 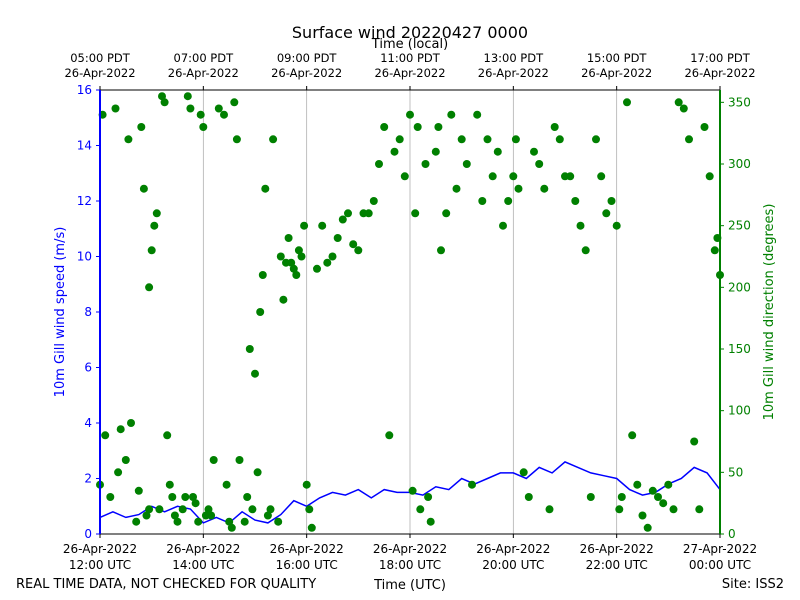 What do you see at coordinates (410, 58) in the screenshot?
I see `top-tick-time: 11:00 PDT` at bounding box center [410, 58].